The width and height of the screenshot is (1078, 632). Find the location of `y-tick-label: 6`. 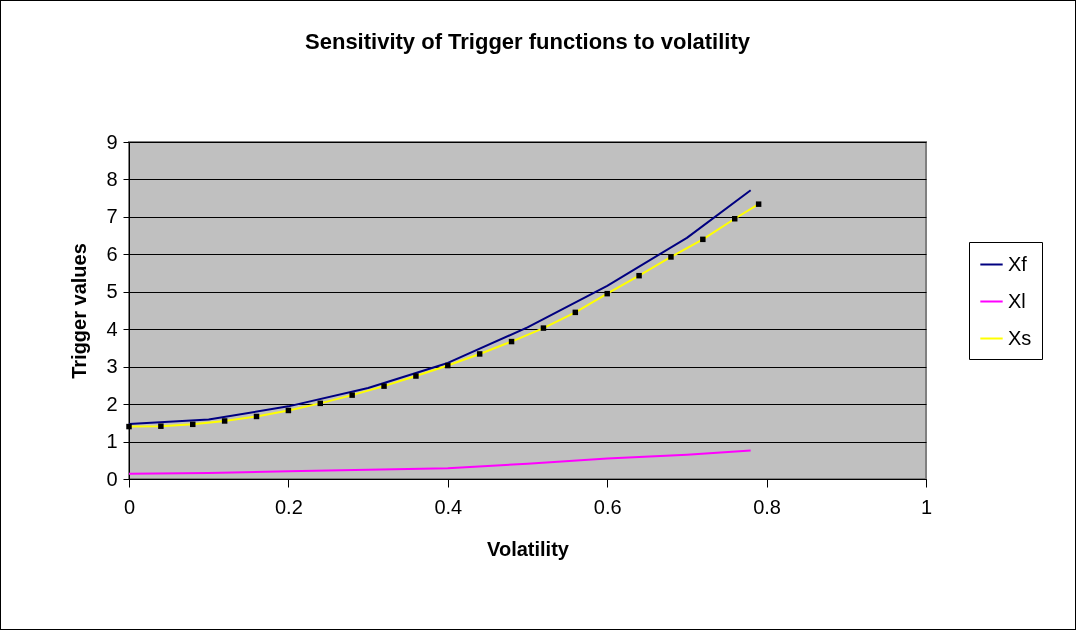

y-tick-label: 6 is located at coordinates (112, 253).